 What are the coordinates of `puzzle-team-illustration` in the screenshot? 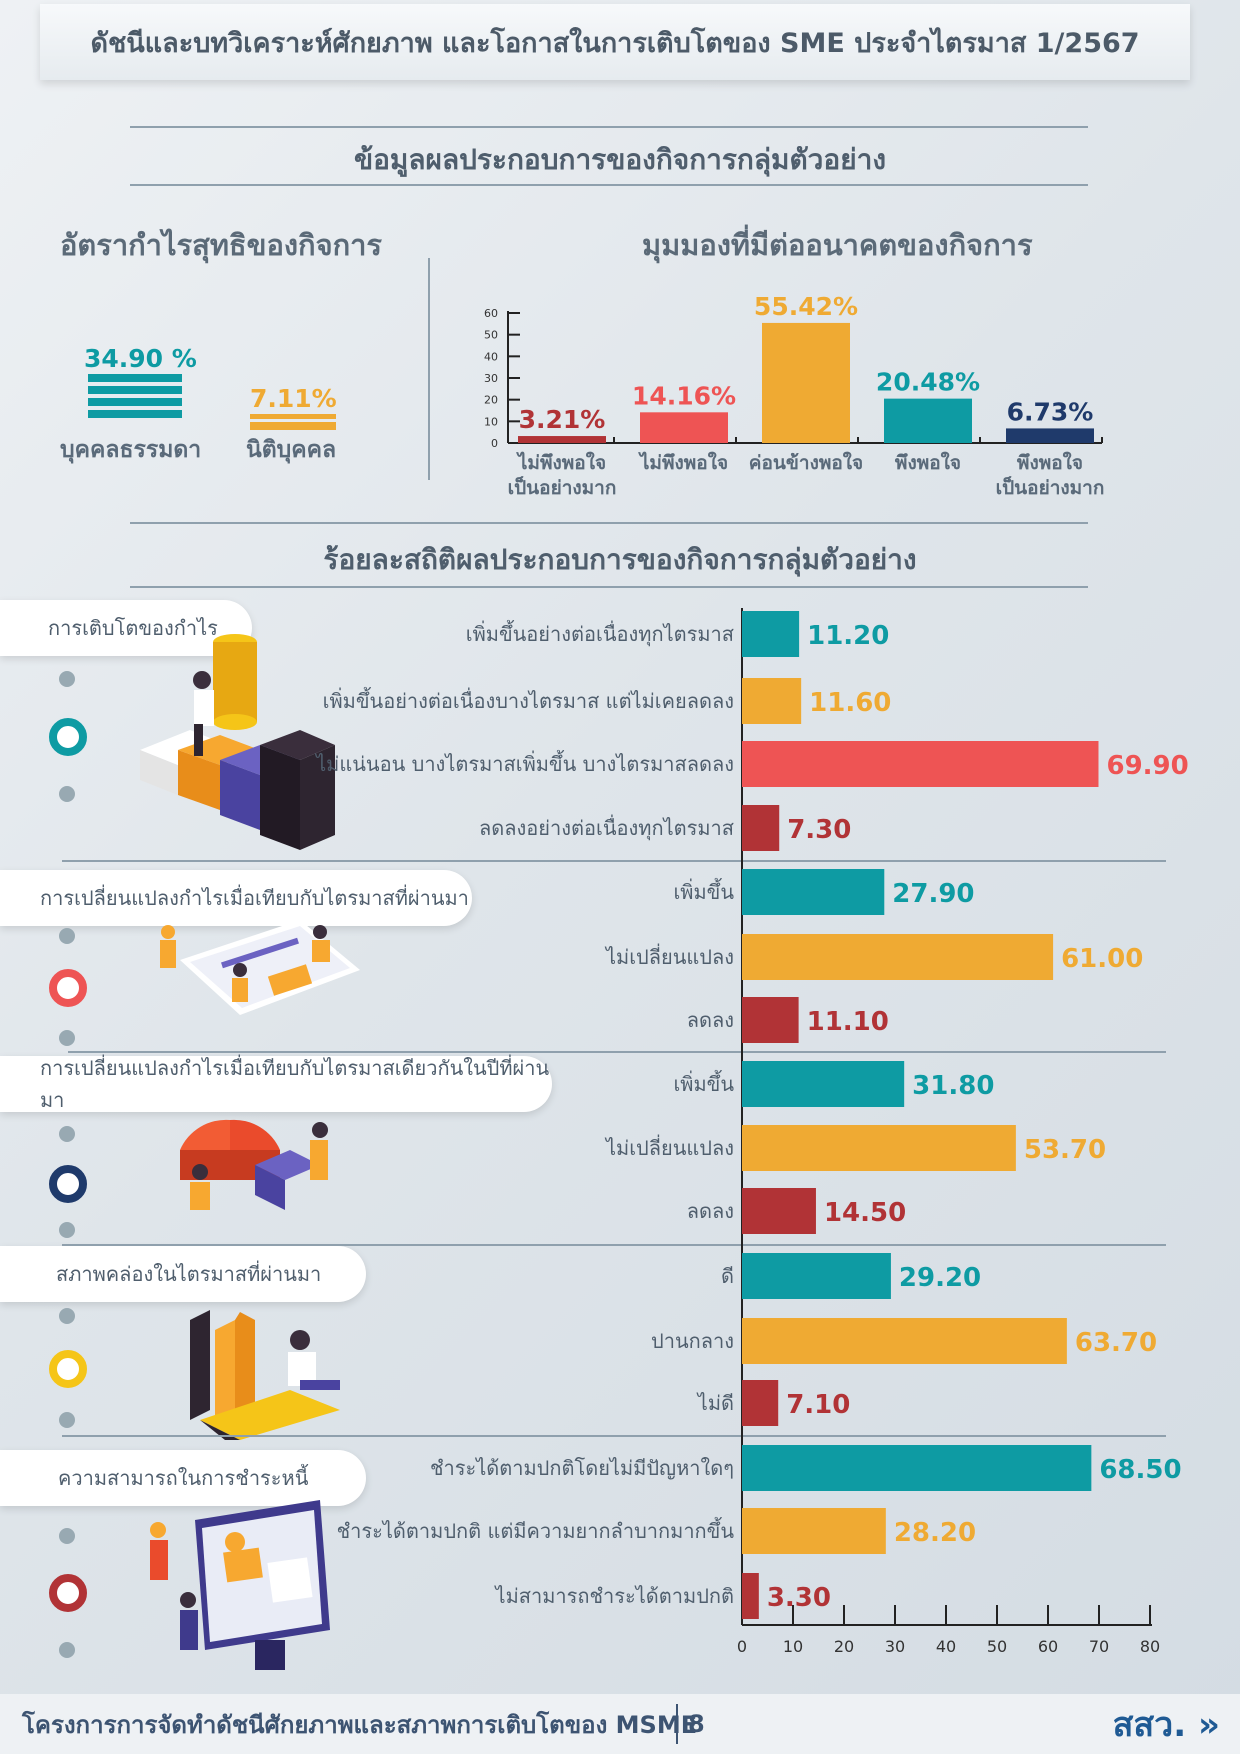 It's located at (254, 1164).